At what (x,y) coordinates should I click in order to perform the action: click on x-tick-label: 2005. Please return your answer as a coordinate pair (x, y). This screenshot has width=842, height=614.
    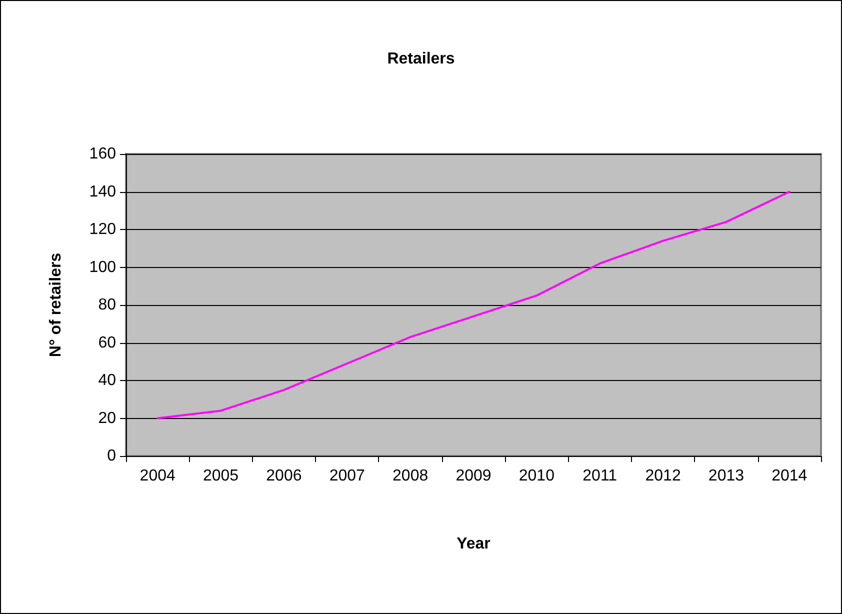
    Looking at the image, I should click on (220, 476).